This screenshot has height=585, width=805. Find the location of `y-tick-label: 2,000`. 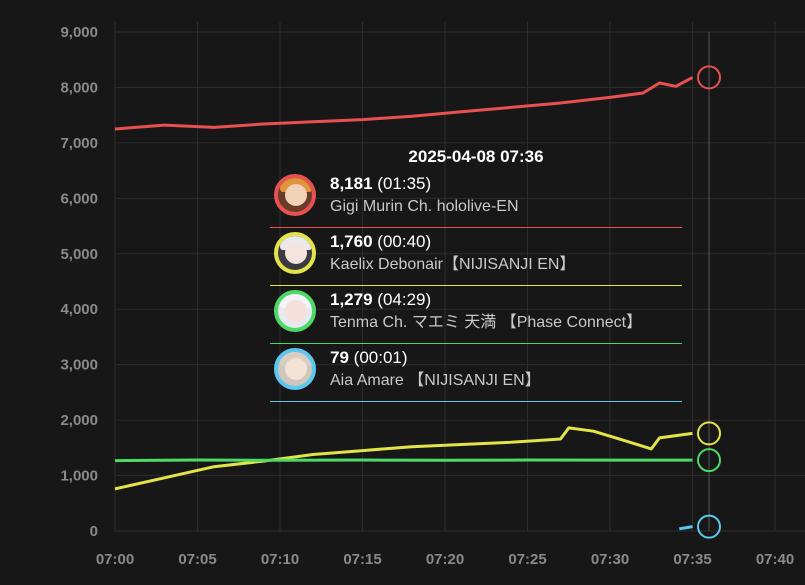

y-tick-label: 2,000 is located at coordinates (79, 420).